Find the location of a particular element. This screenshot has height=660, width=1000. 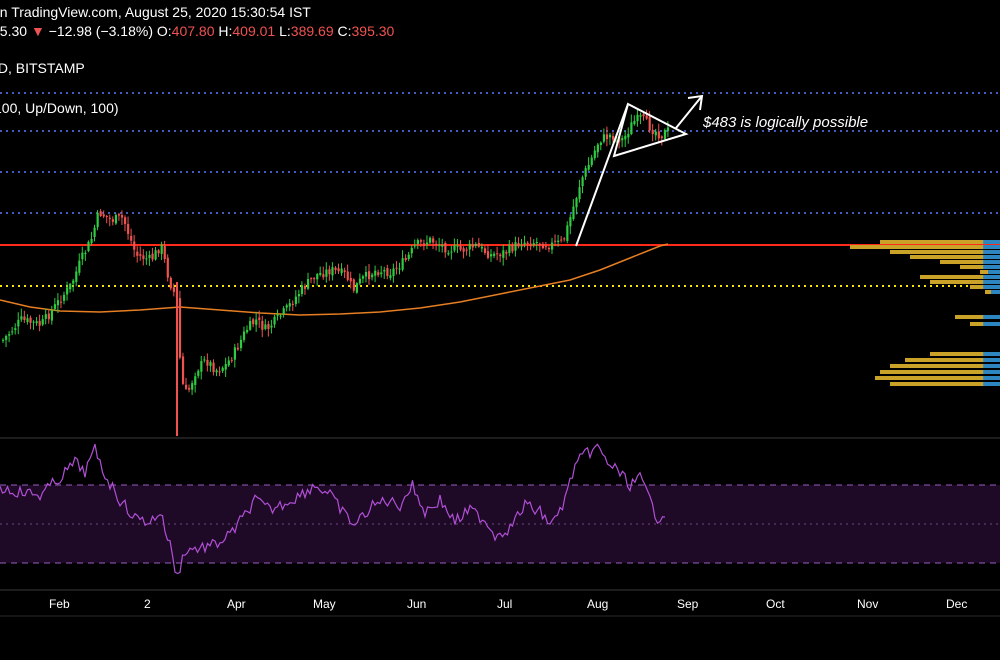

last-price: 95.30 is located at coordinates (14, 31).